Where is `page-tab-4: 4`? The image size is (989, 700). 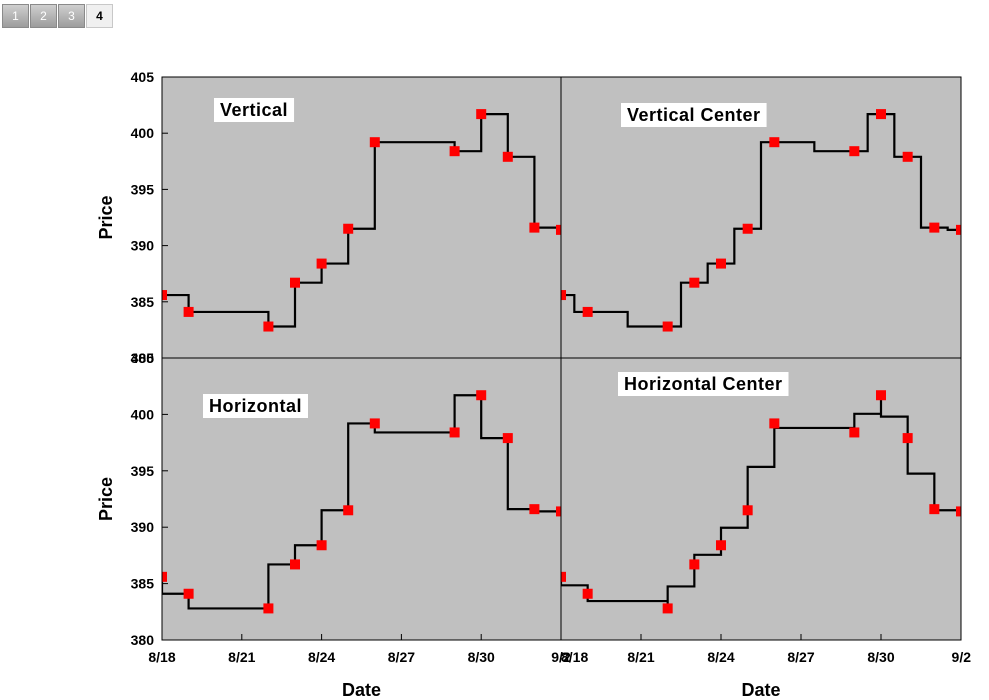
page-tab-4: 4 is located at coordinates (99, 16).